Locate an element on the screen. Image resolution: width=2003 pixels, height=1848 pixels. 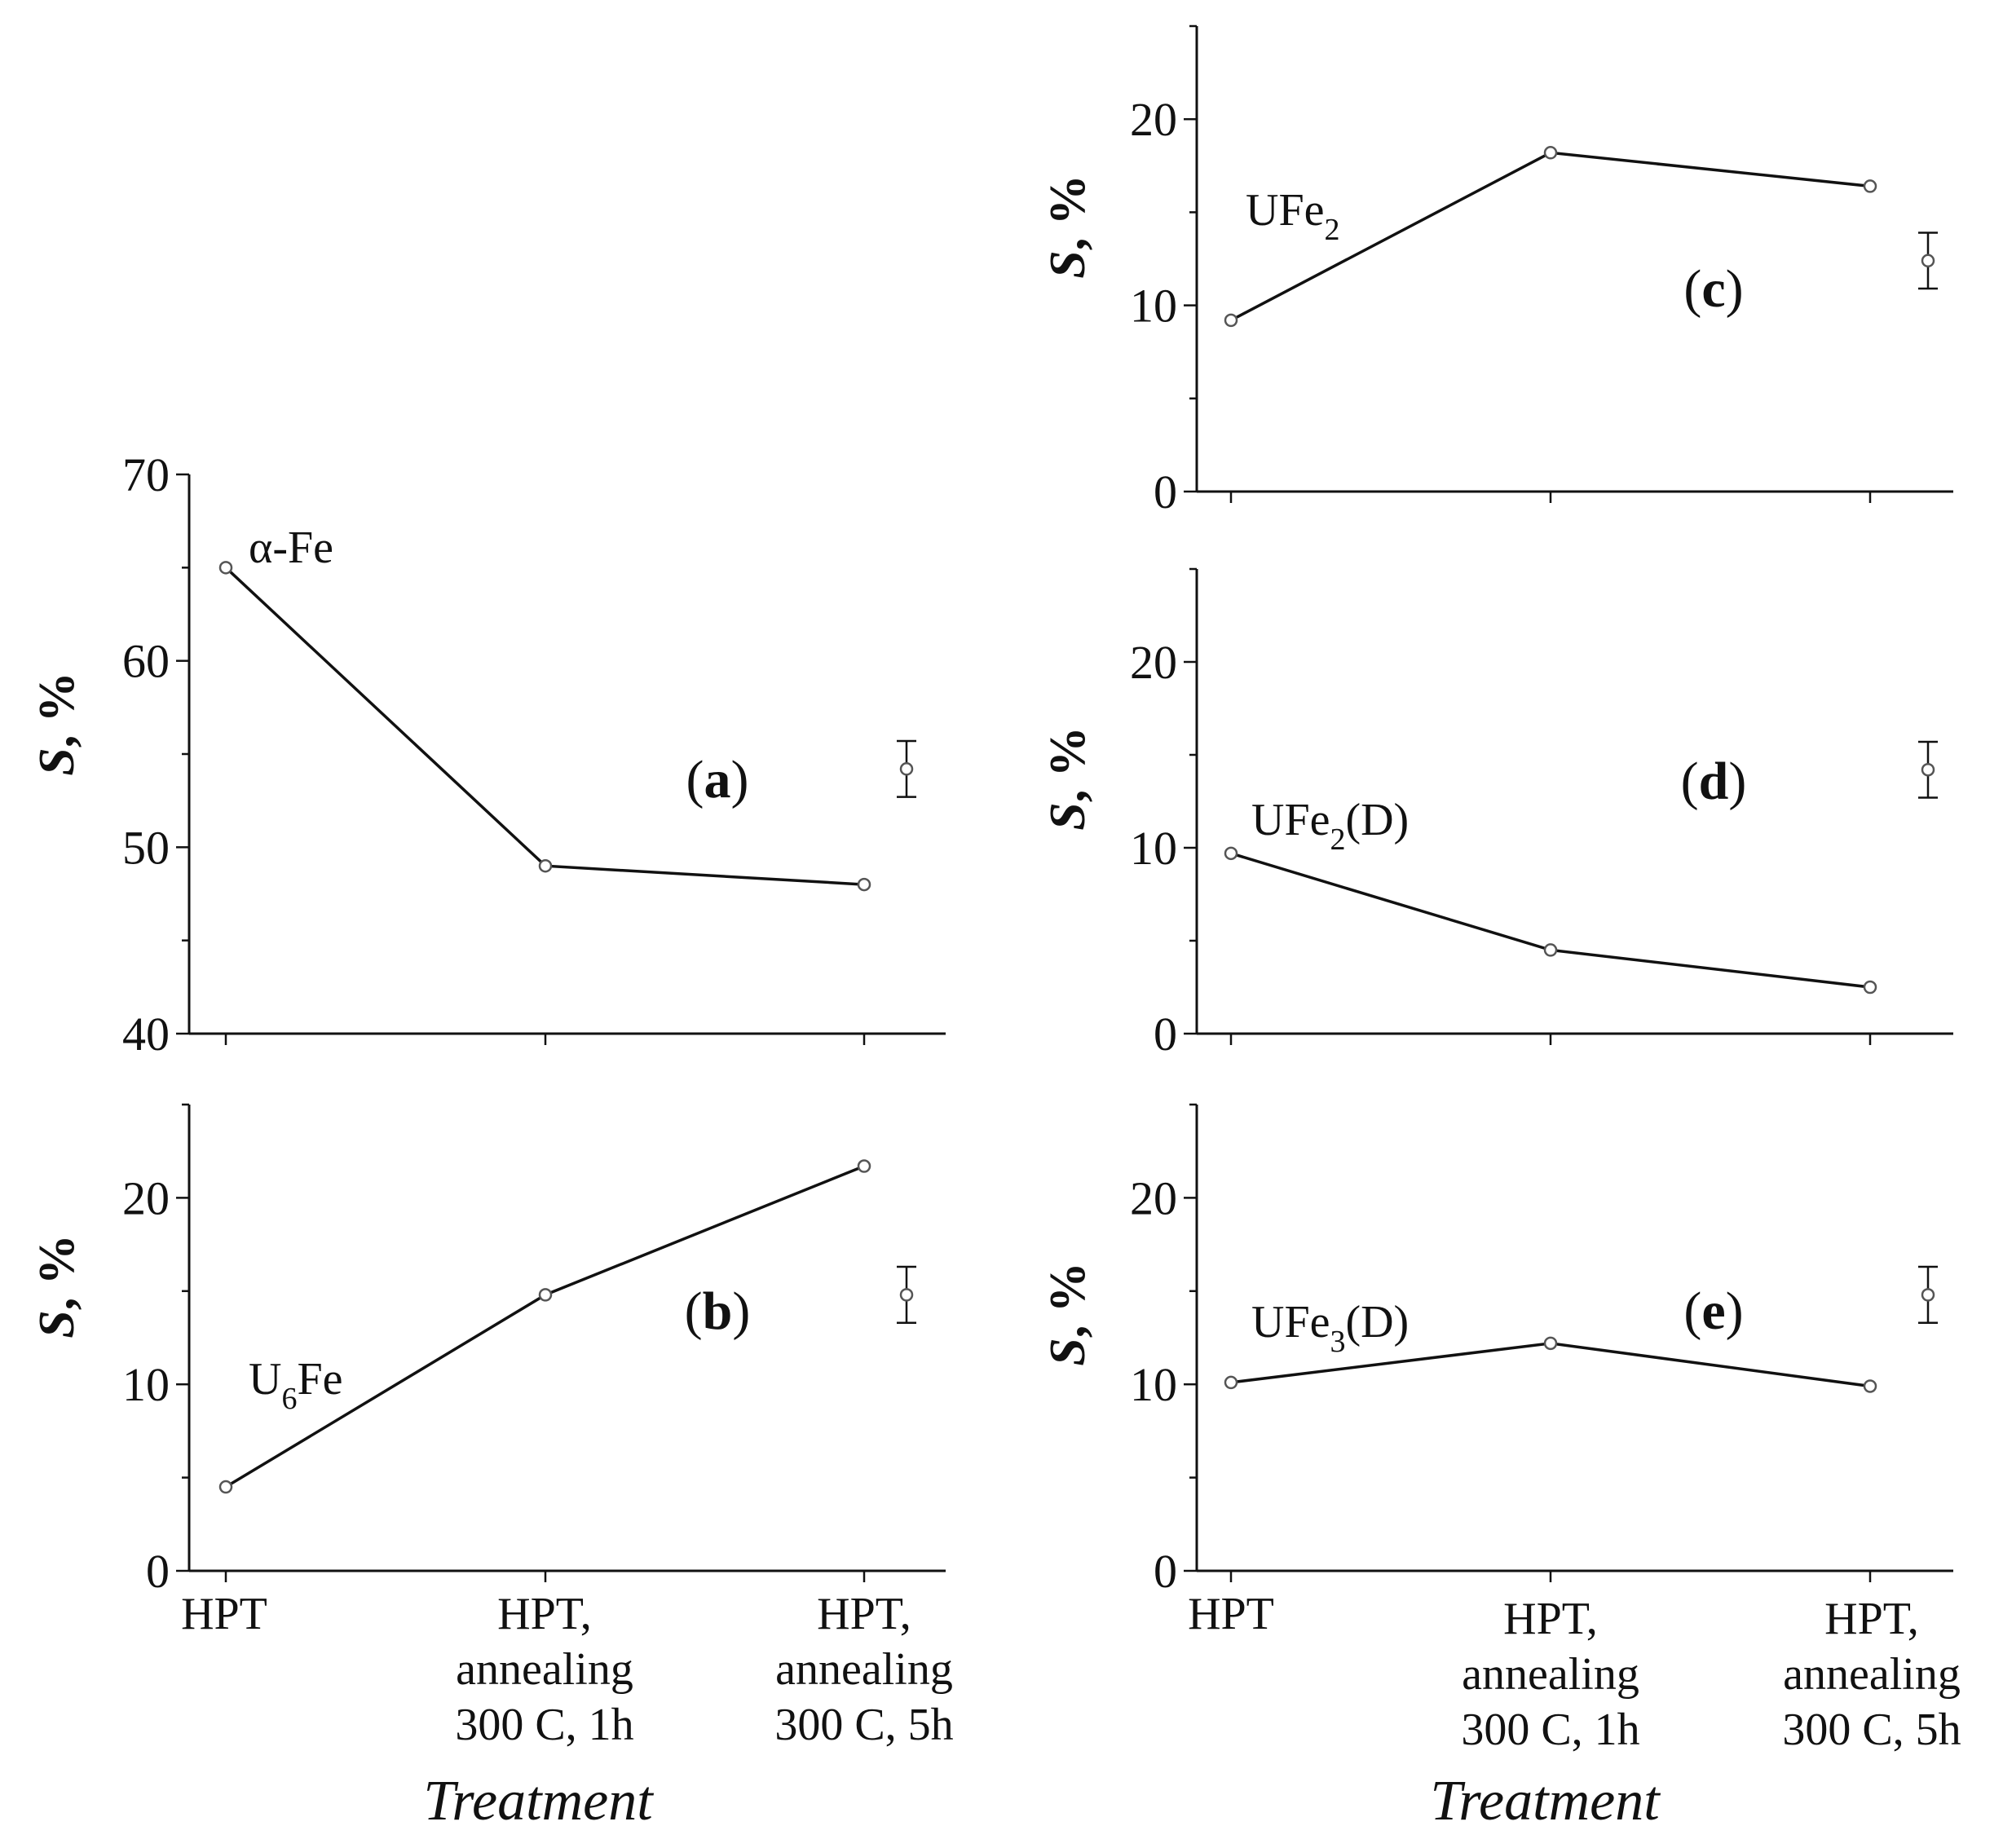
panel-a-letter: (a) is located at coordinates (717, 779).